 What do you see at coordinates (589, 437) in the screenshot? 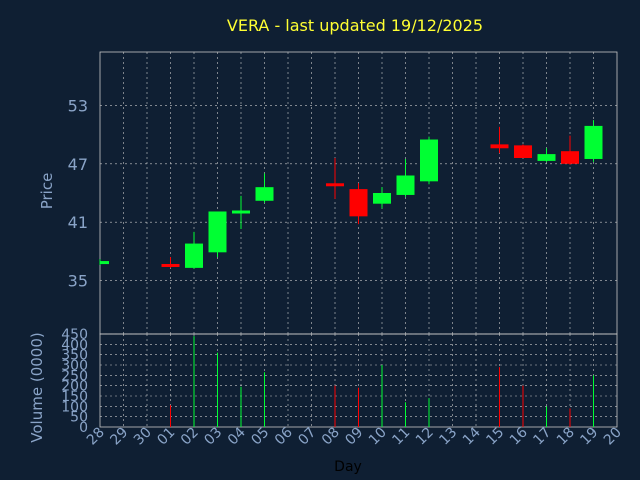
I see `day-tick-label: 19` at bounding box center [589, 437].